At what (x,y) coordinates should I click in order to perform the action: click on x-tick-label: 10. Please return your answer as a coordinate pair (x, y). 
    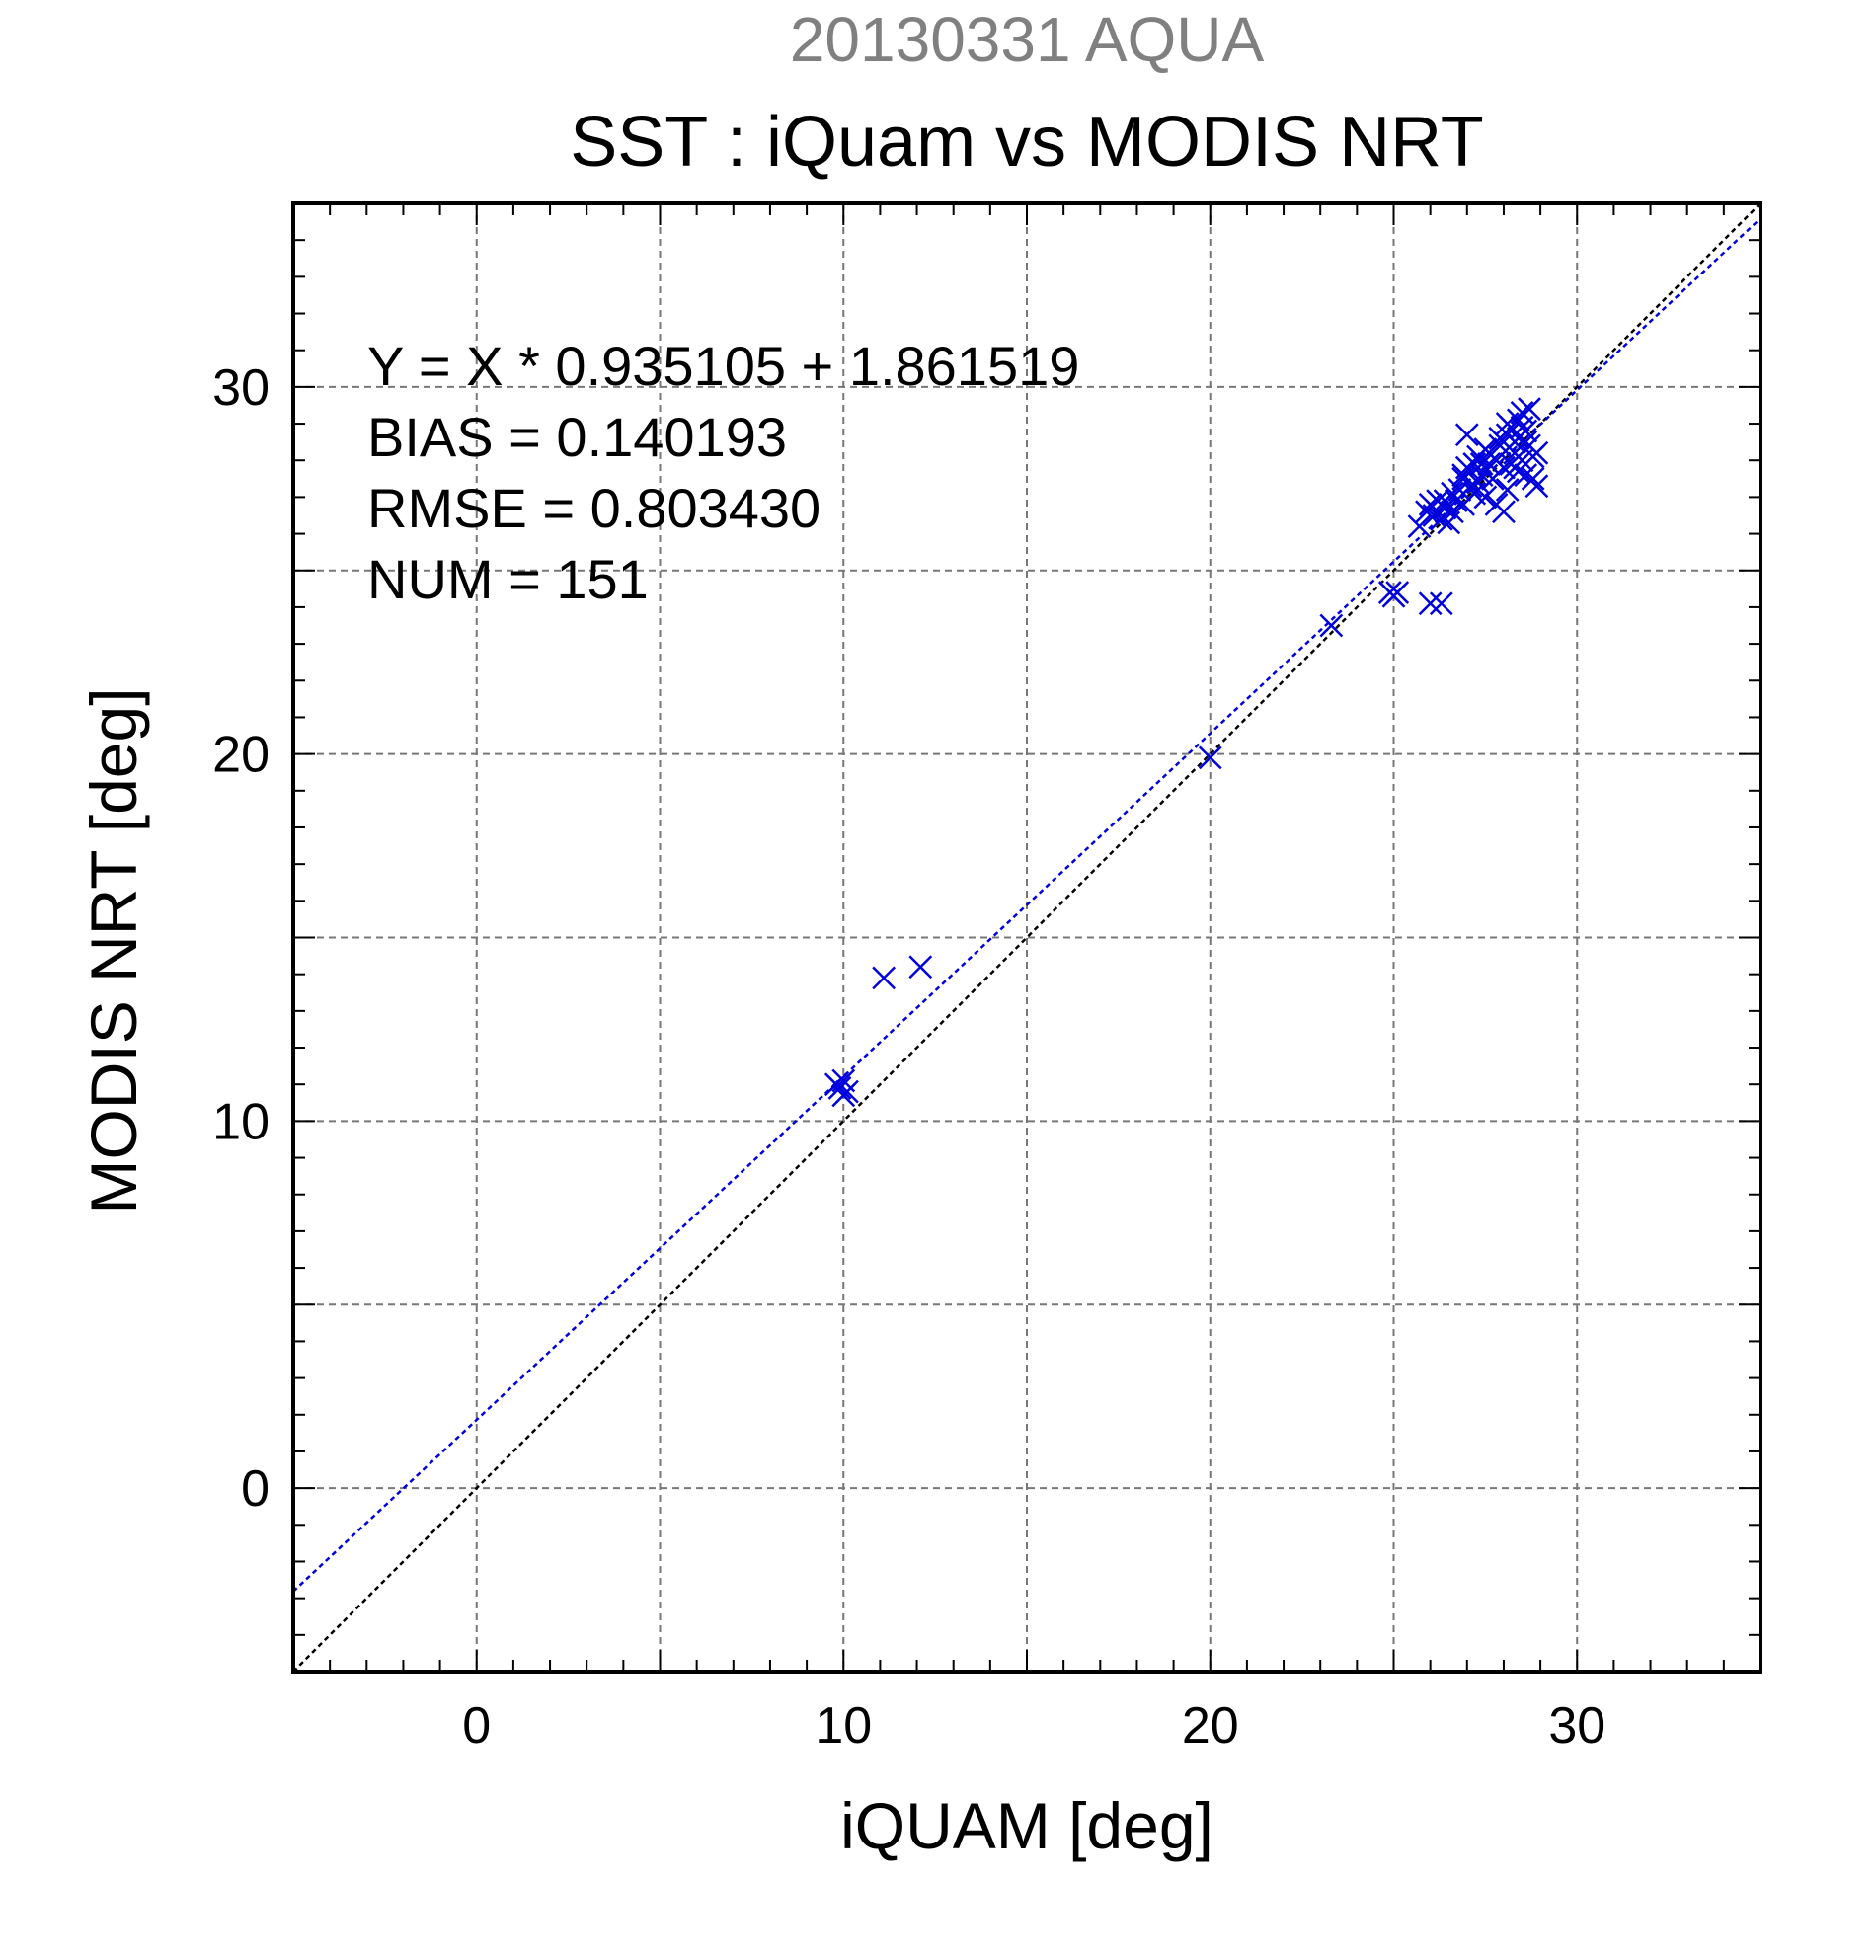
    Looking at the image, I should click on (844, 1726).